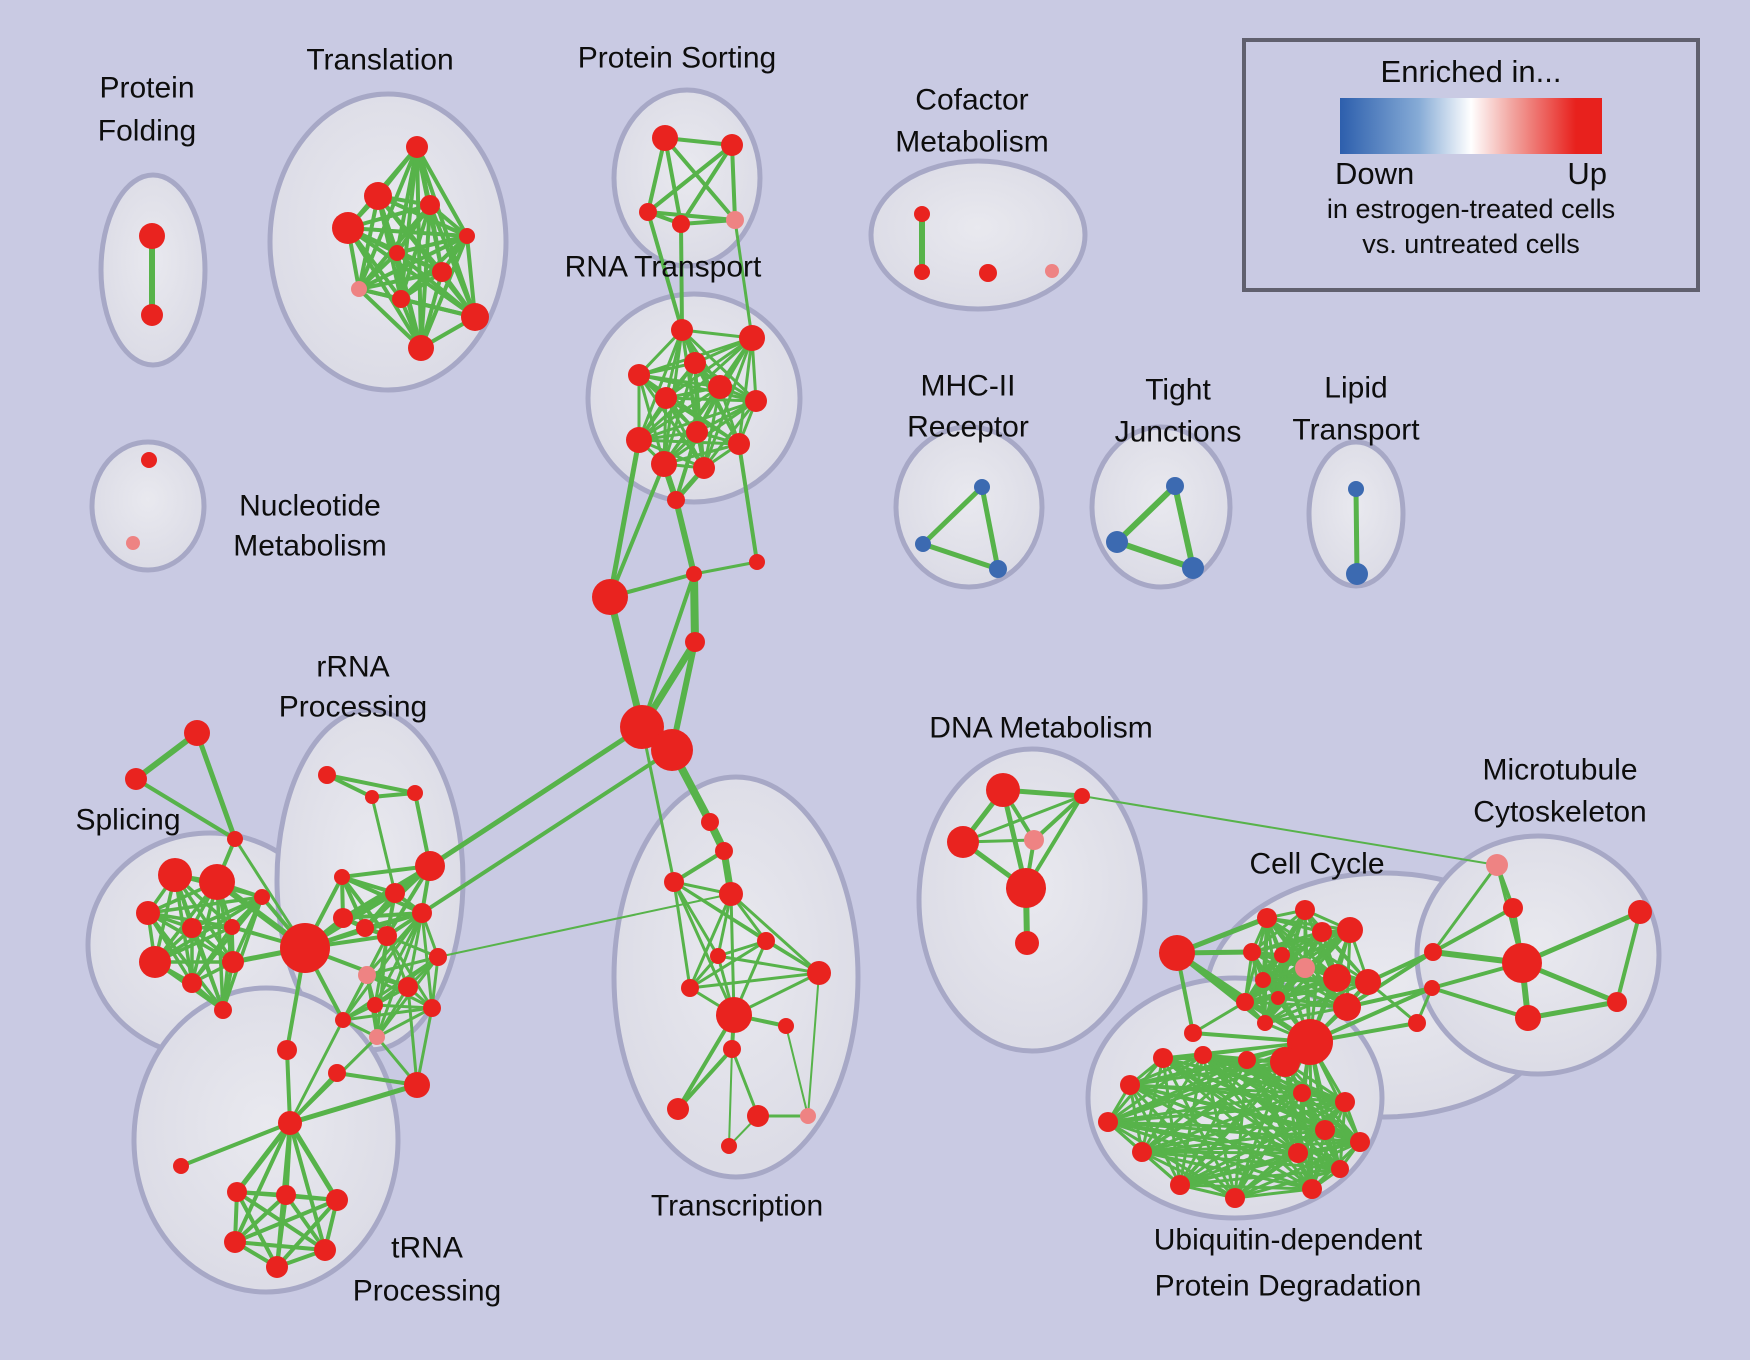  Describe the element at coordinates (547, 831) in the screenshot. I see `edge-rr7-ch2` at that location.